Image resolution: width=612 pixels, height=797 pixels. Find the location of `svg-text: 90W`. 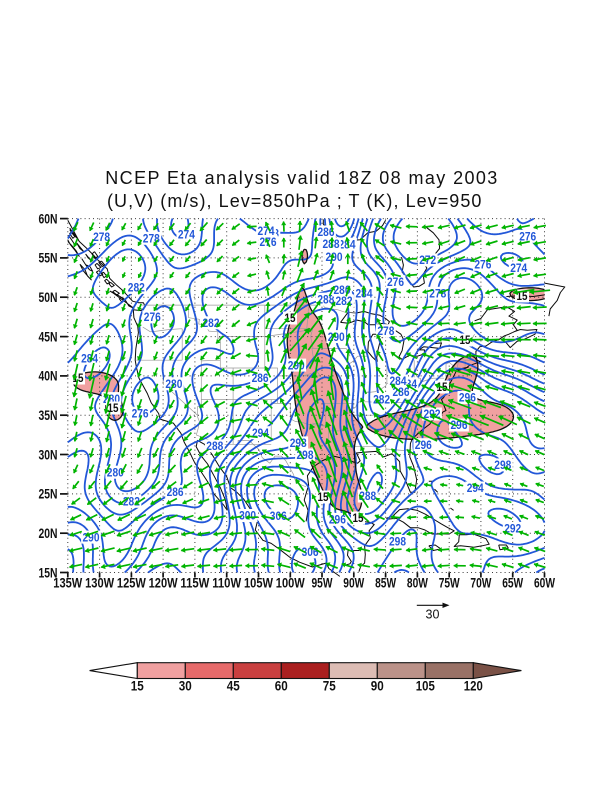

svg-text: 90W is located at coordinates (353, 583).